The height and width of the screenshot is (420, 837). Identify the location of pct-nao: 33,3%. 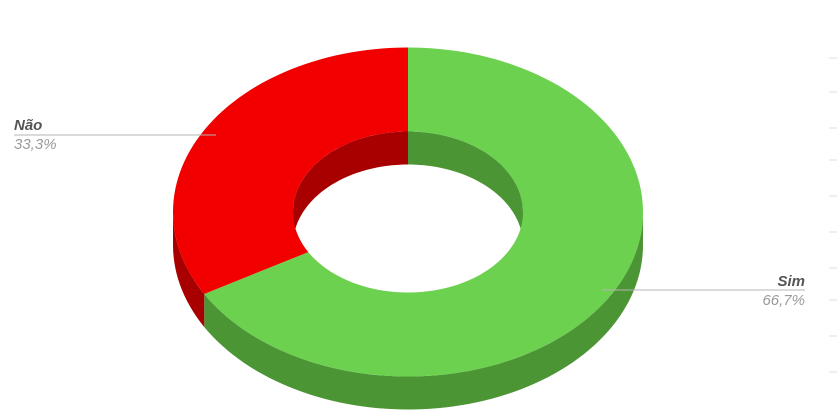
(35, 144).